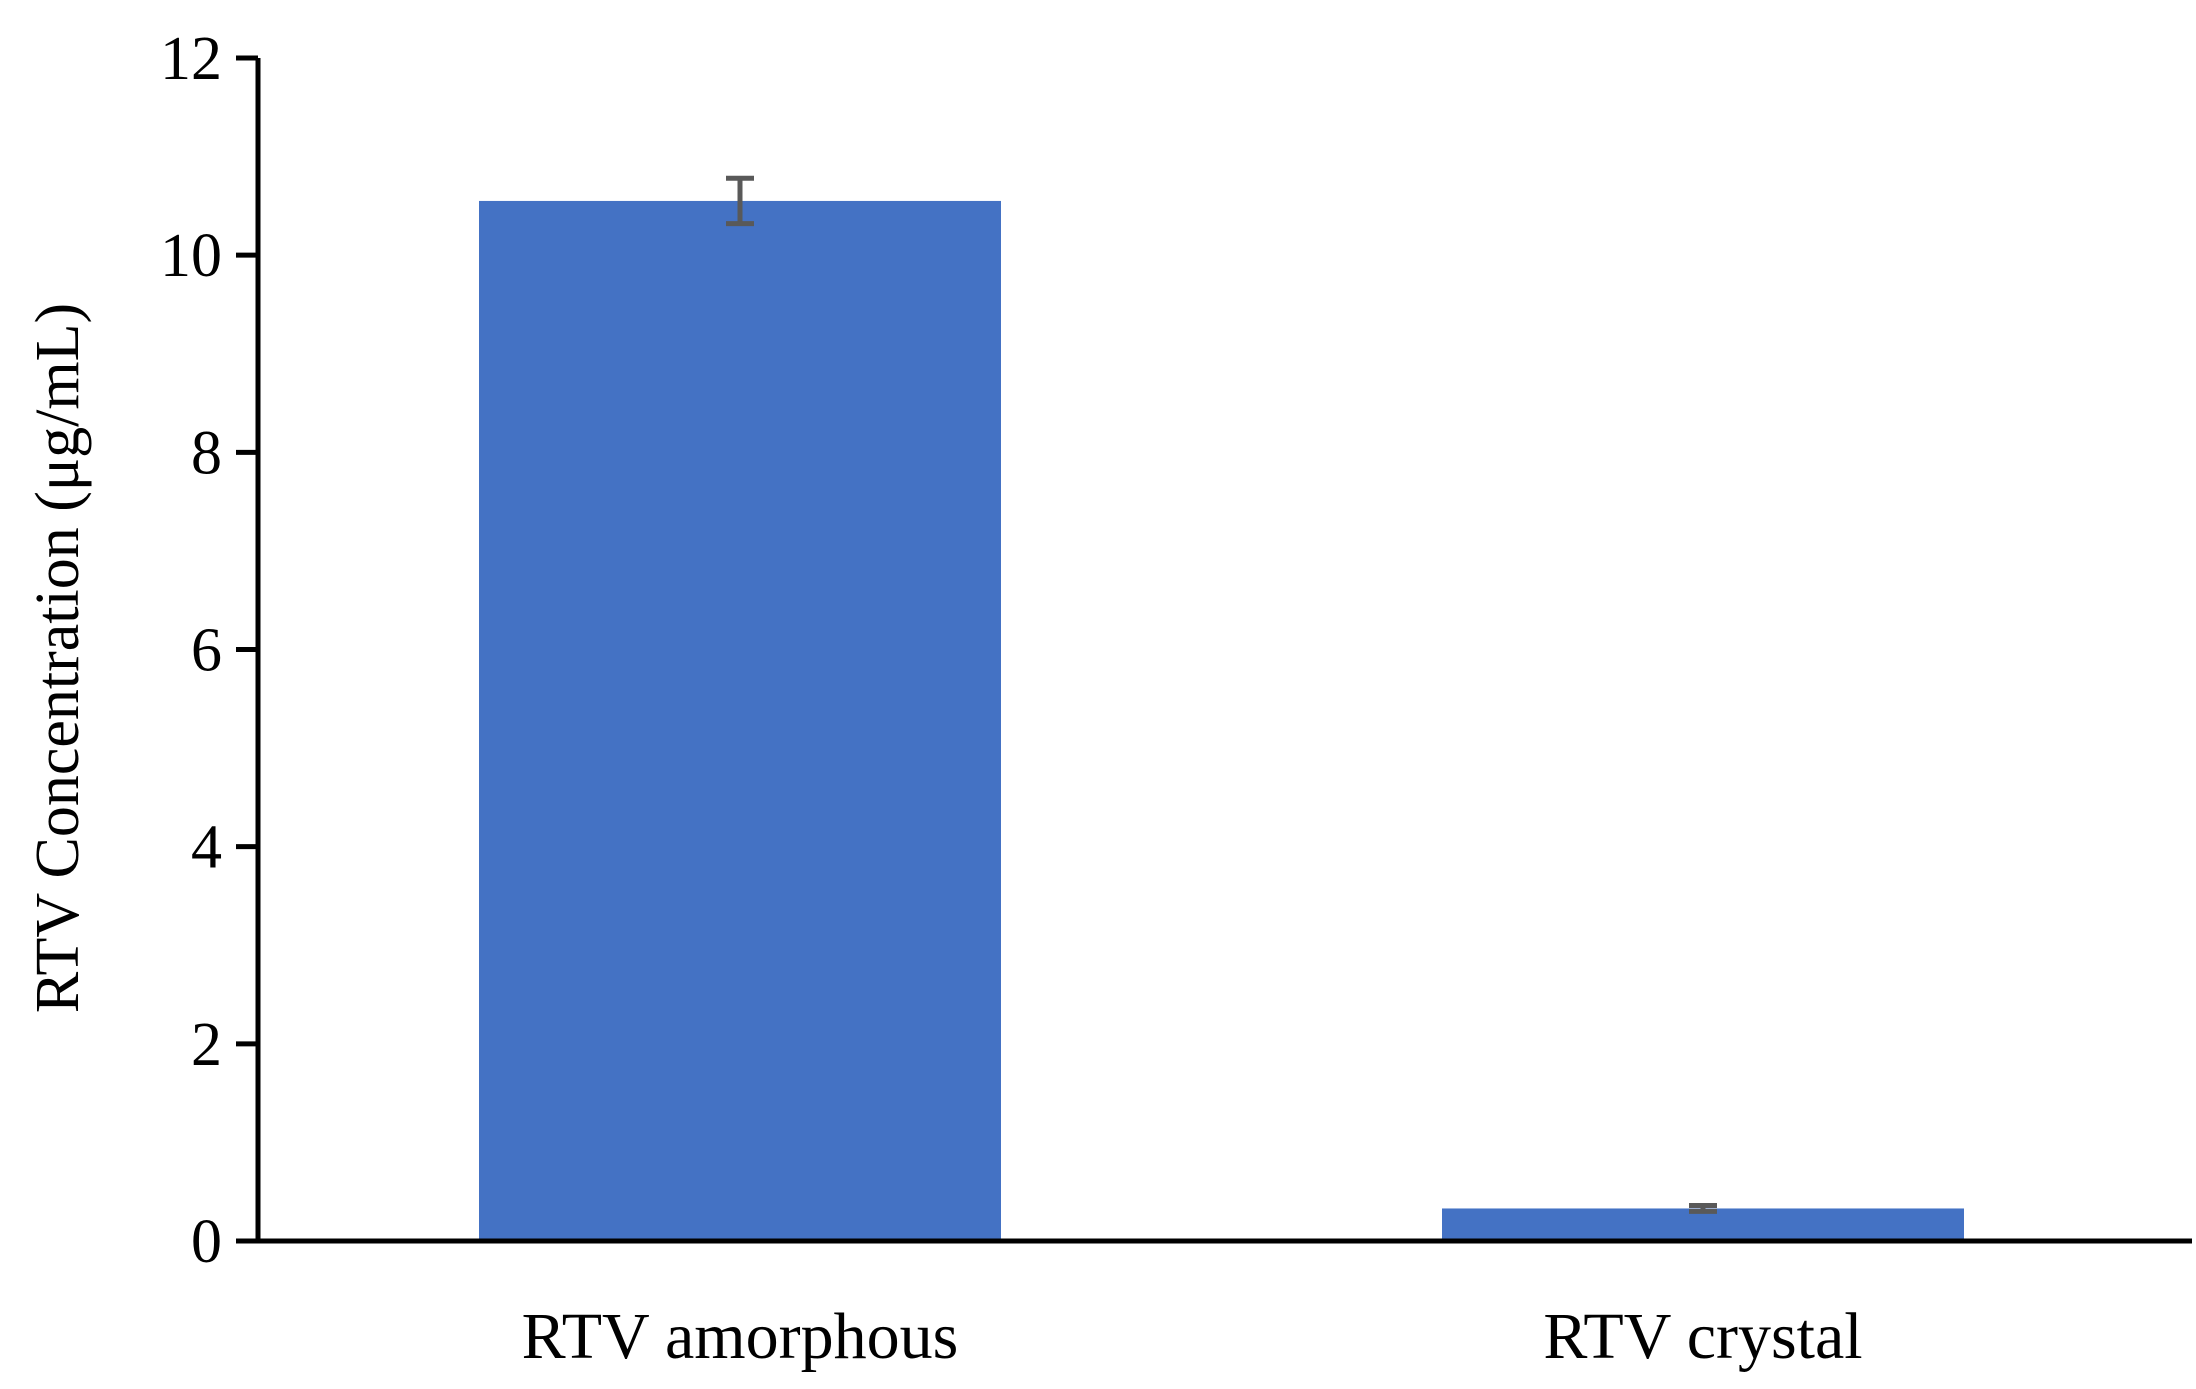 This screenshot has height=1389, width=2196. I want to click on y-tick-label-4: 8, so click(206, 453).